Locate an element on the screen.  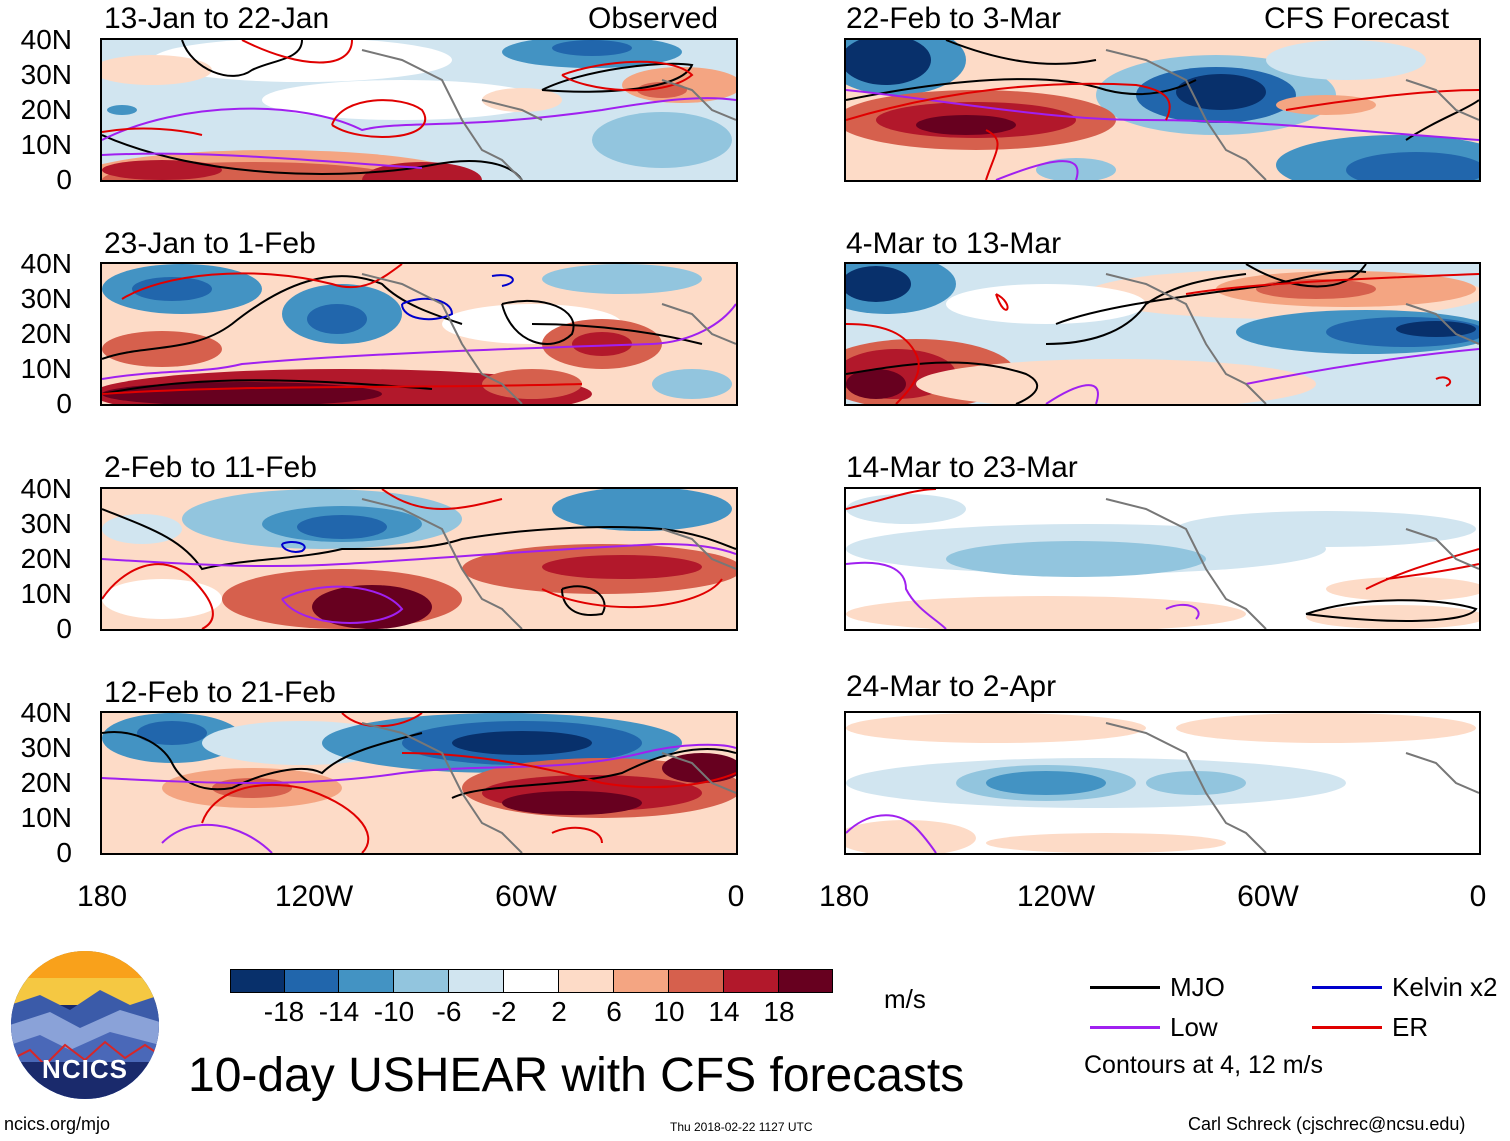
colorbar-tick: 14 is located at coordinates (724, 1011).